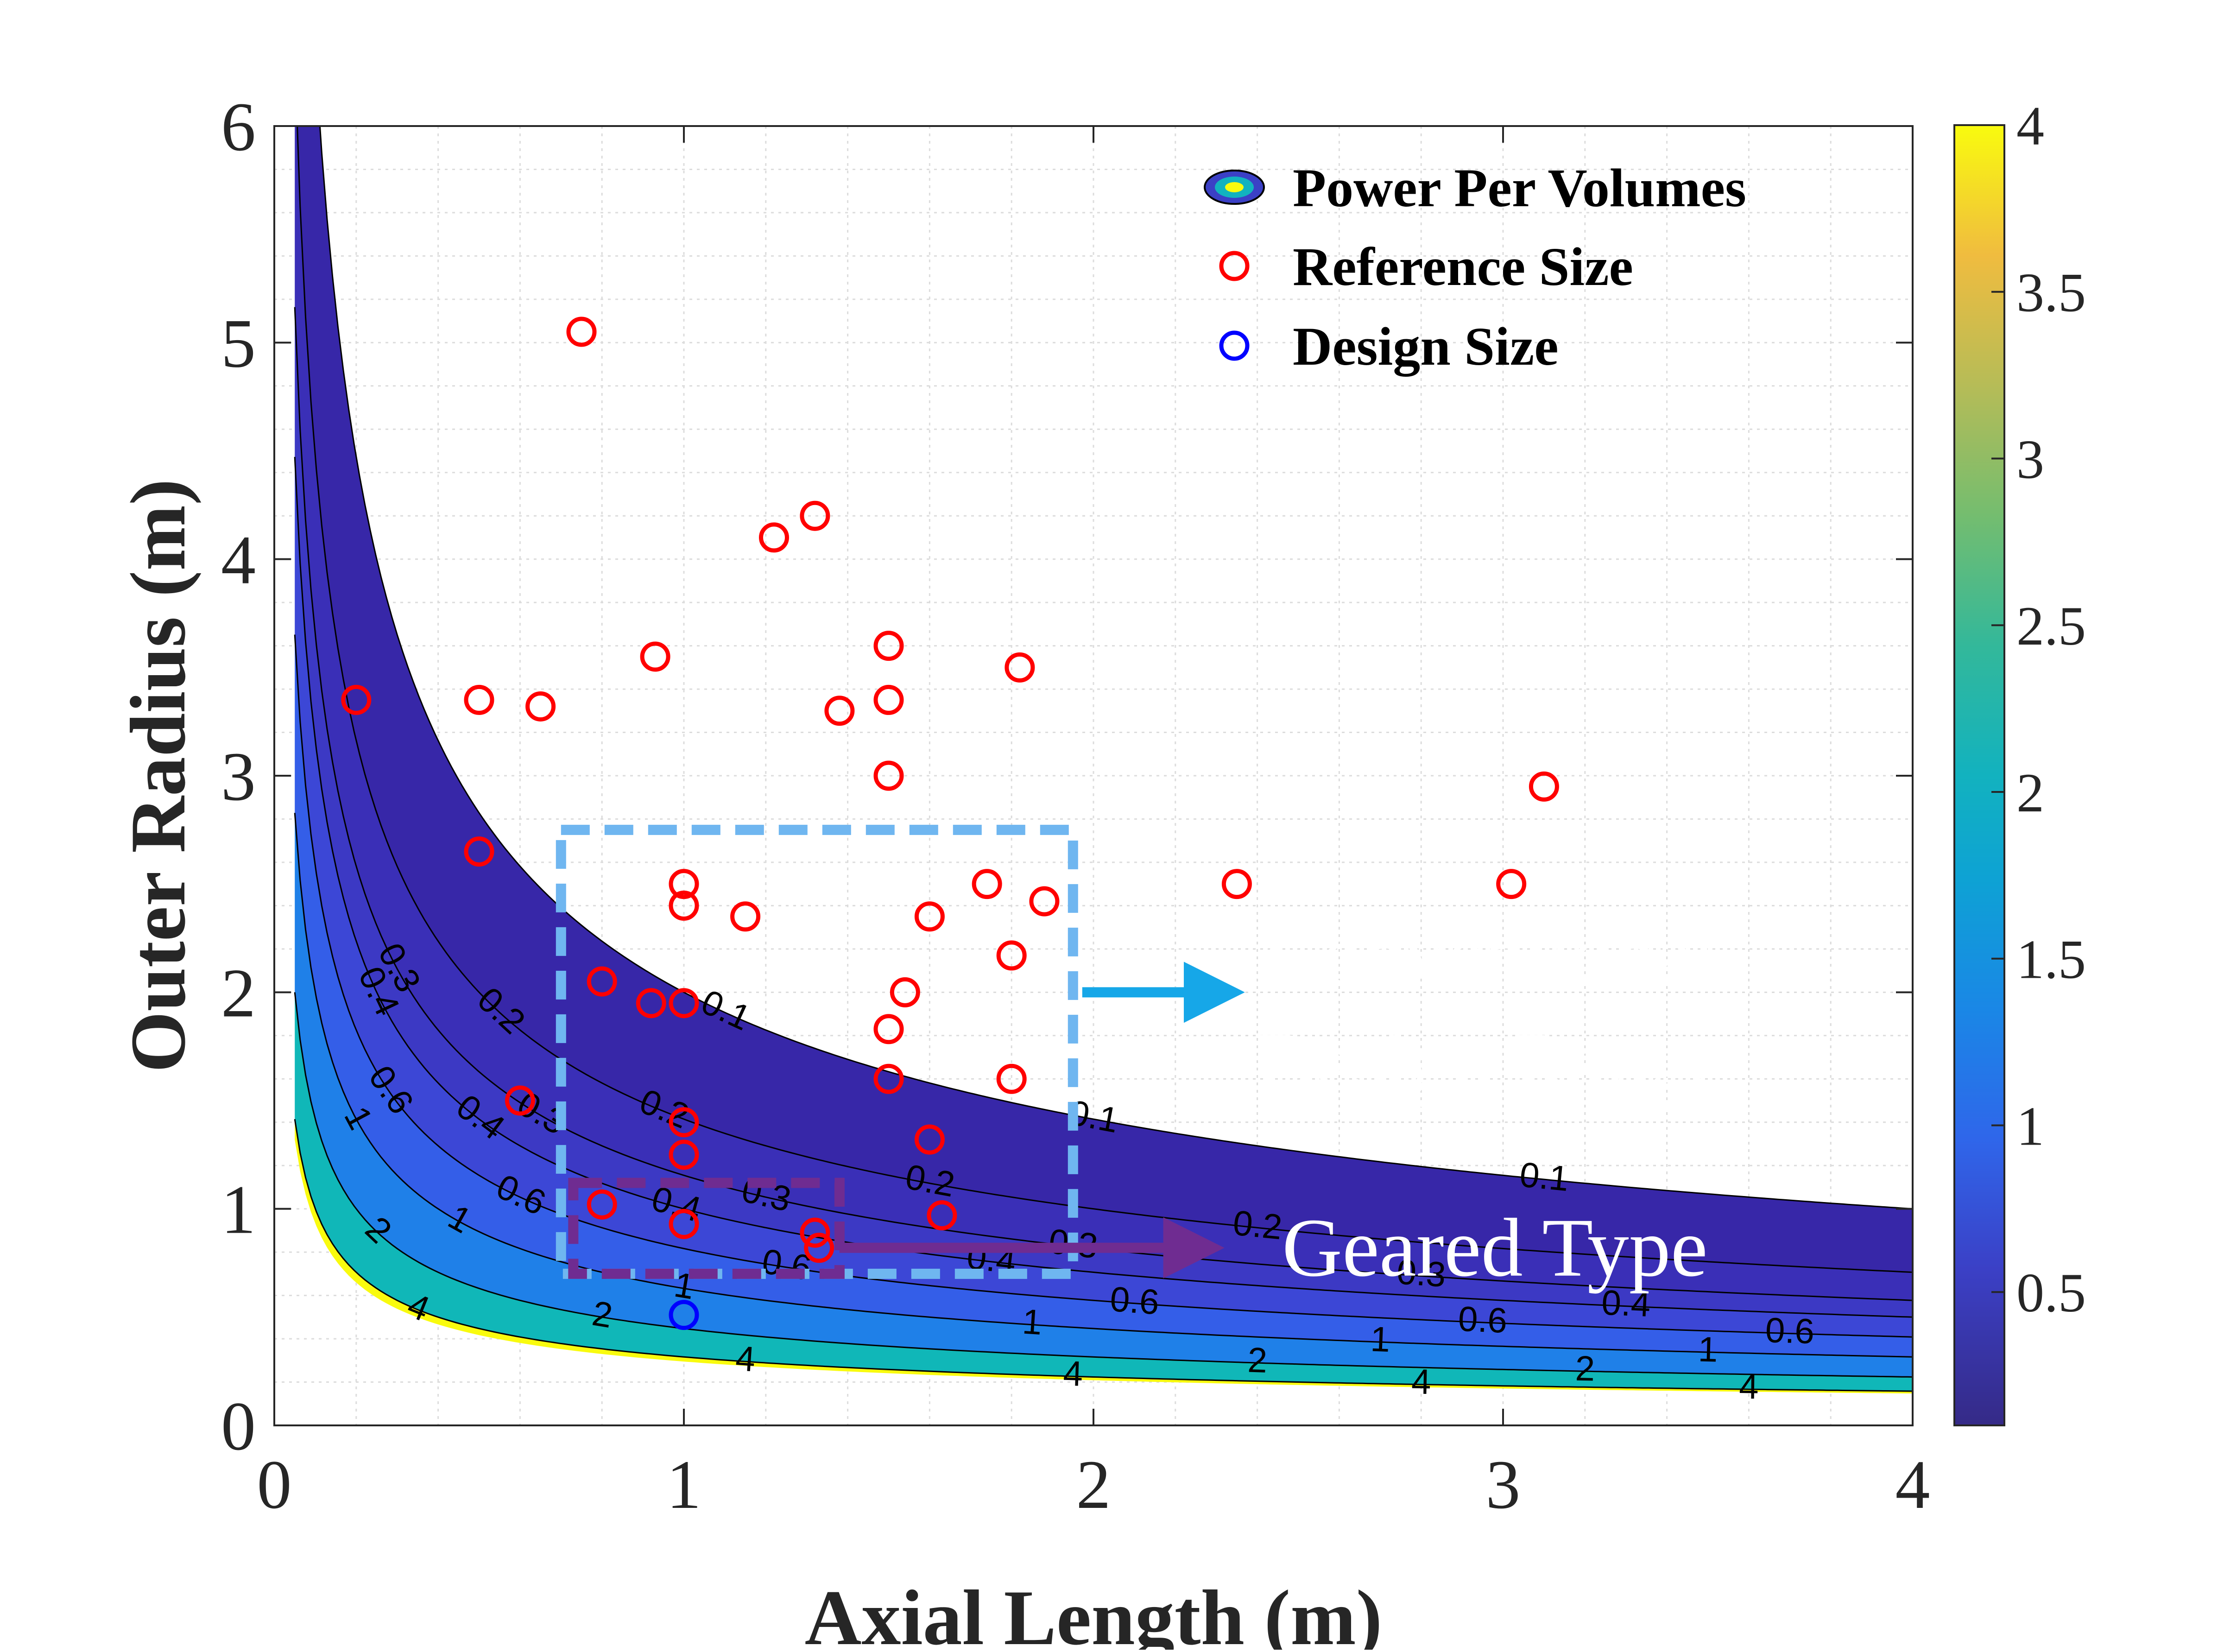 The height and width of the screenshot is (1652, 2224). Describe the element at coordinates (274, 1484) in the screenshot. I see `x-tick-label: 0` at that location.